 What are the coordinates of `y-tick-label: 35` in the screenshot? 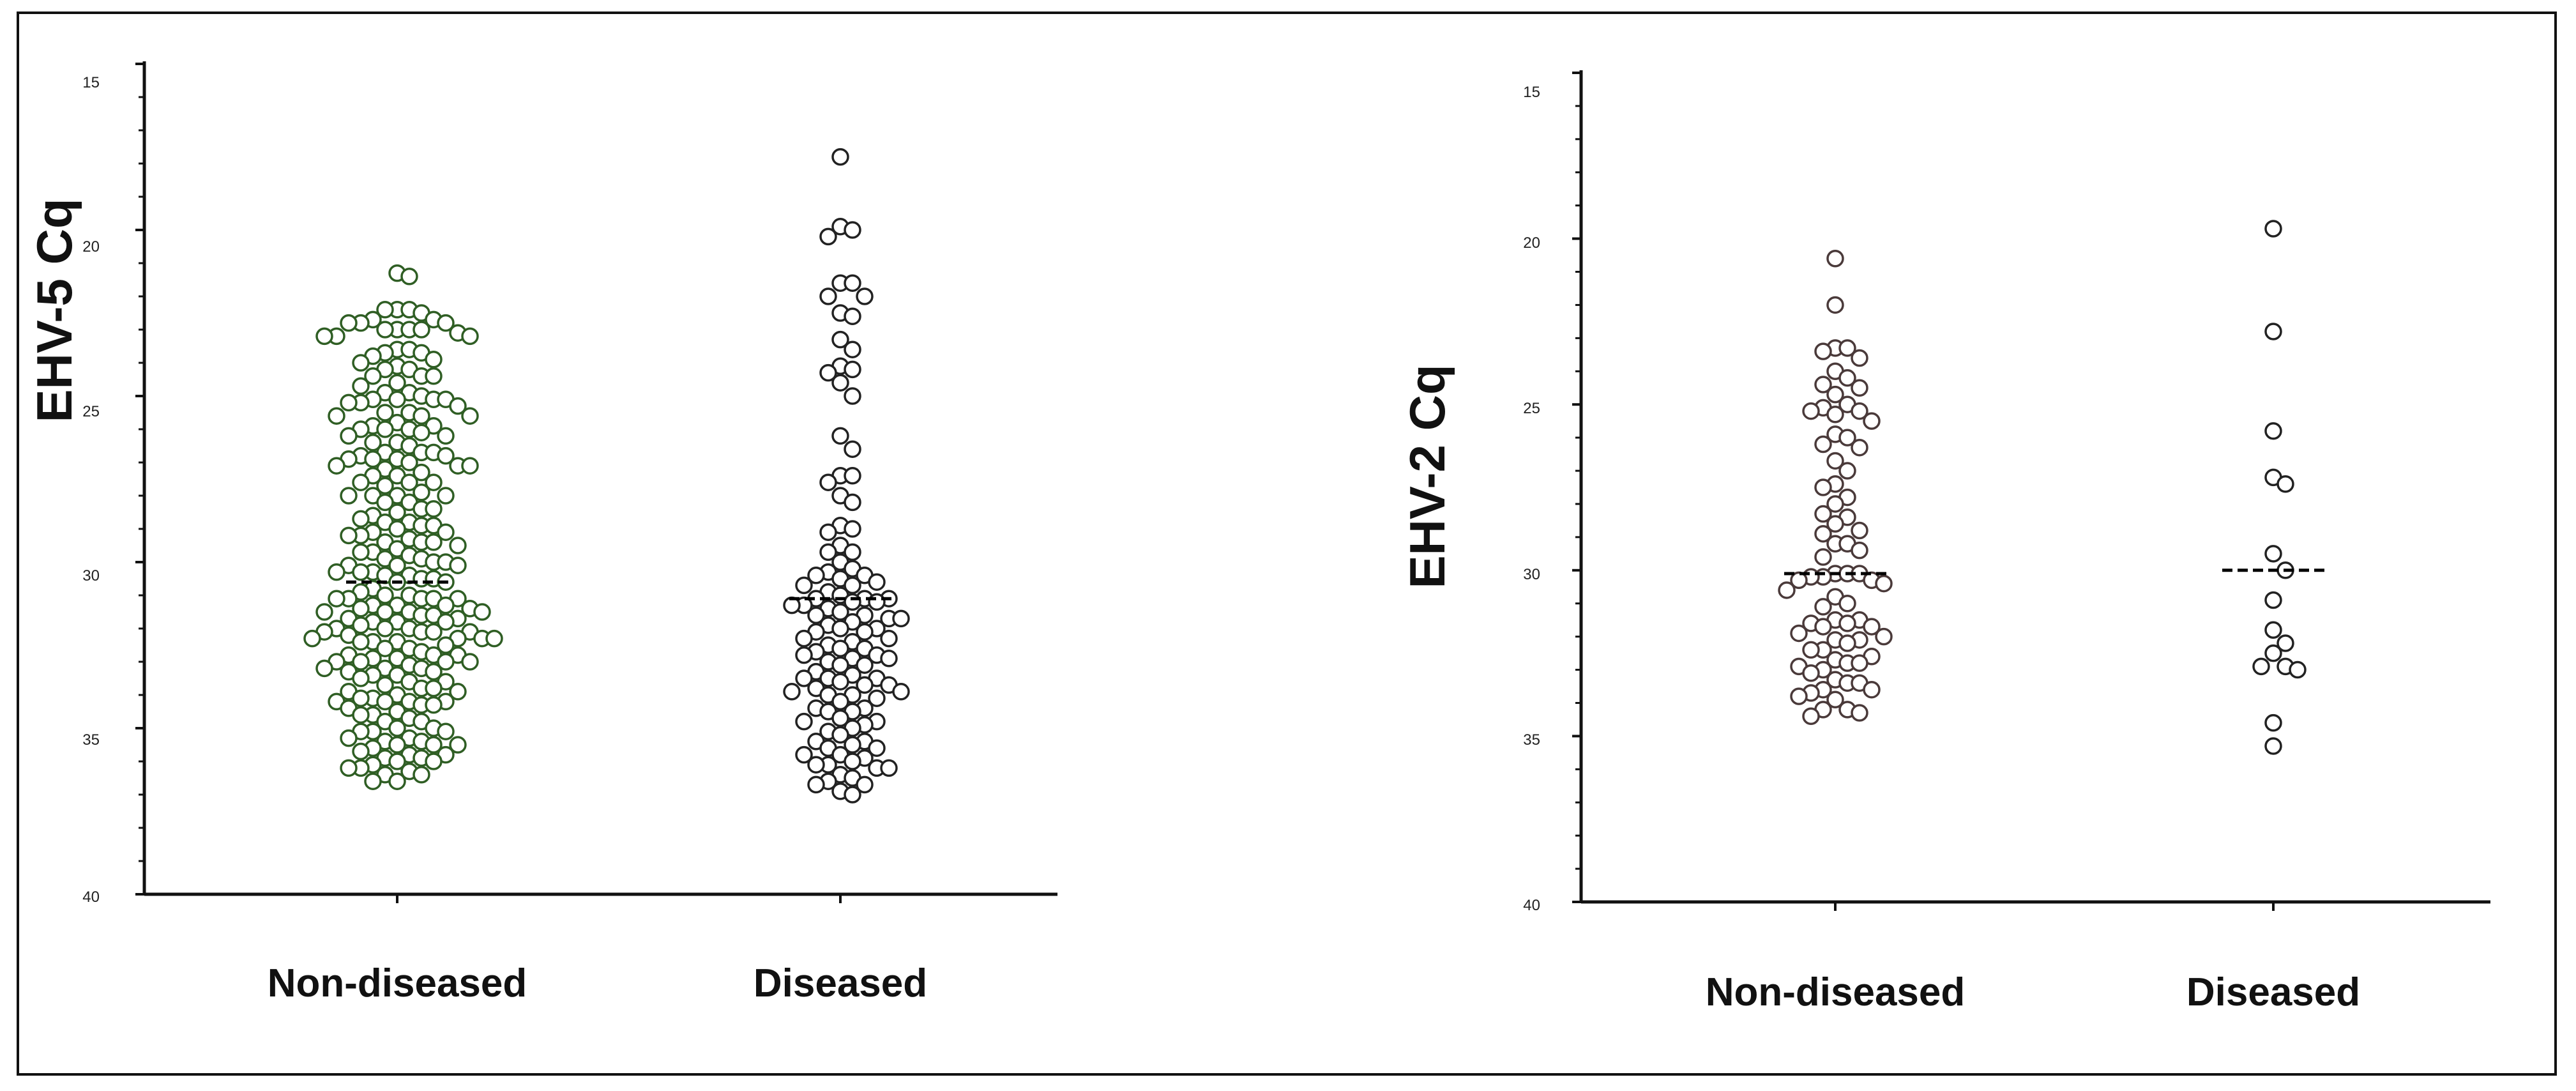 It's located at (91, 740).